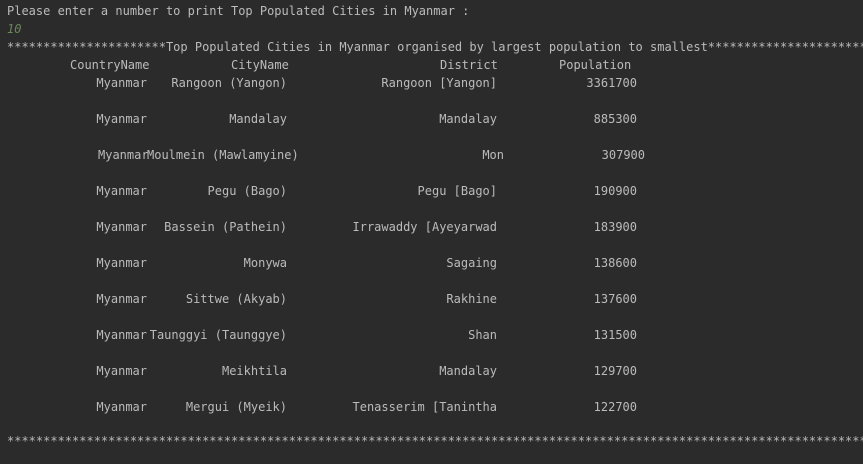  Describe the element at coordinates (595, 65) in the screenshot. I see `column-header-population: Population` at that location.